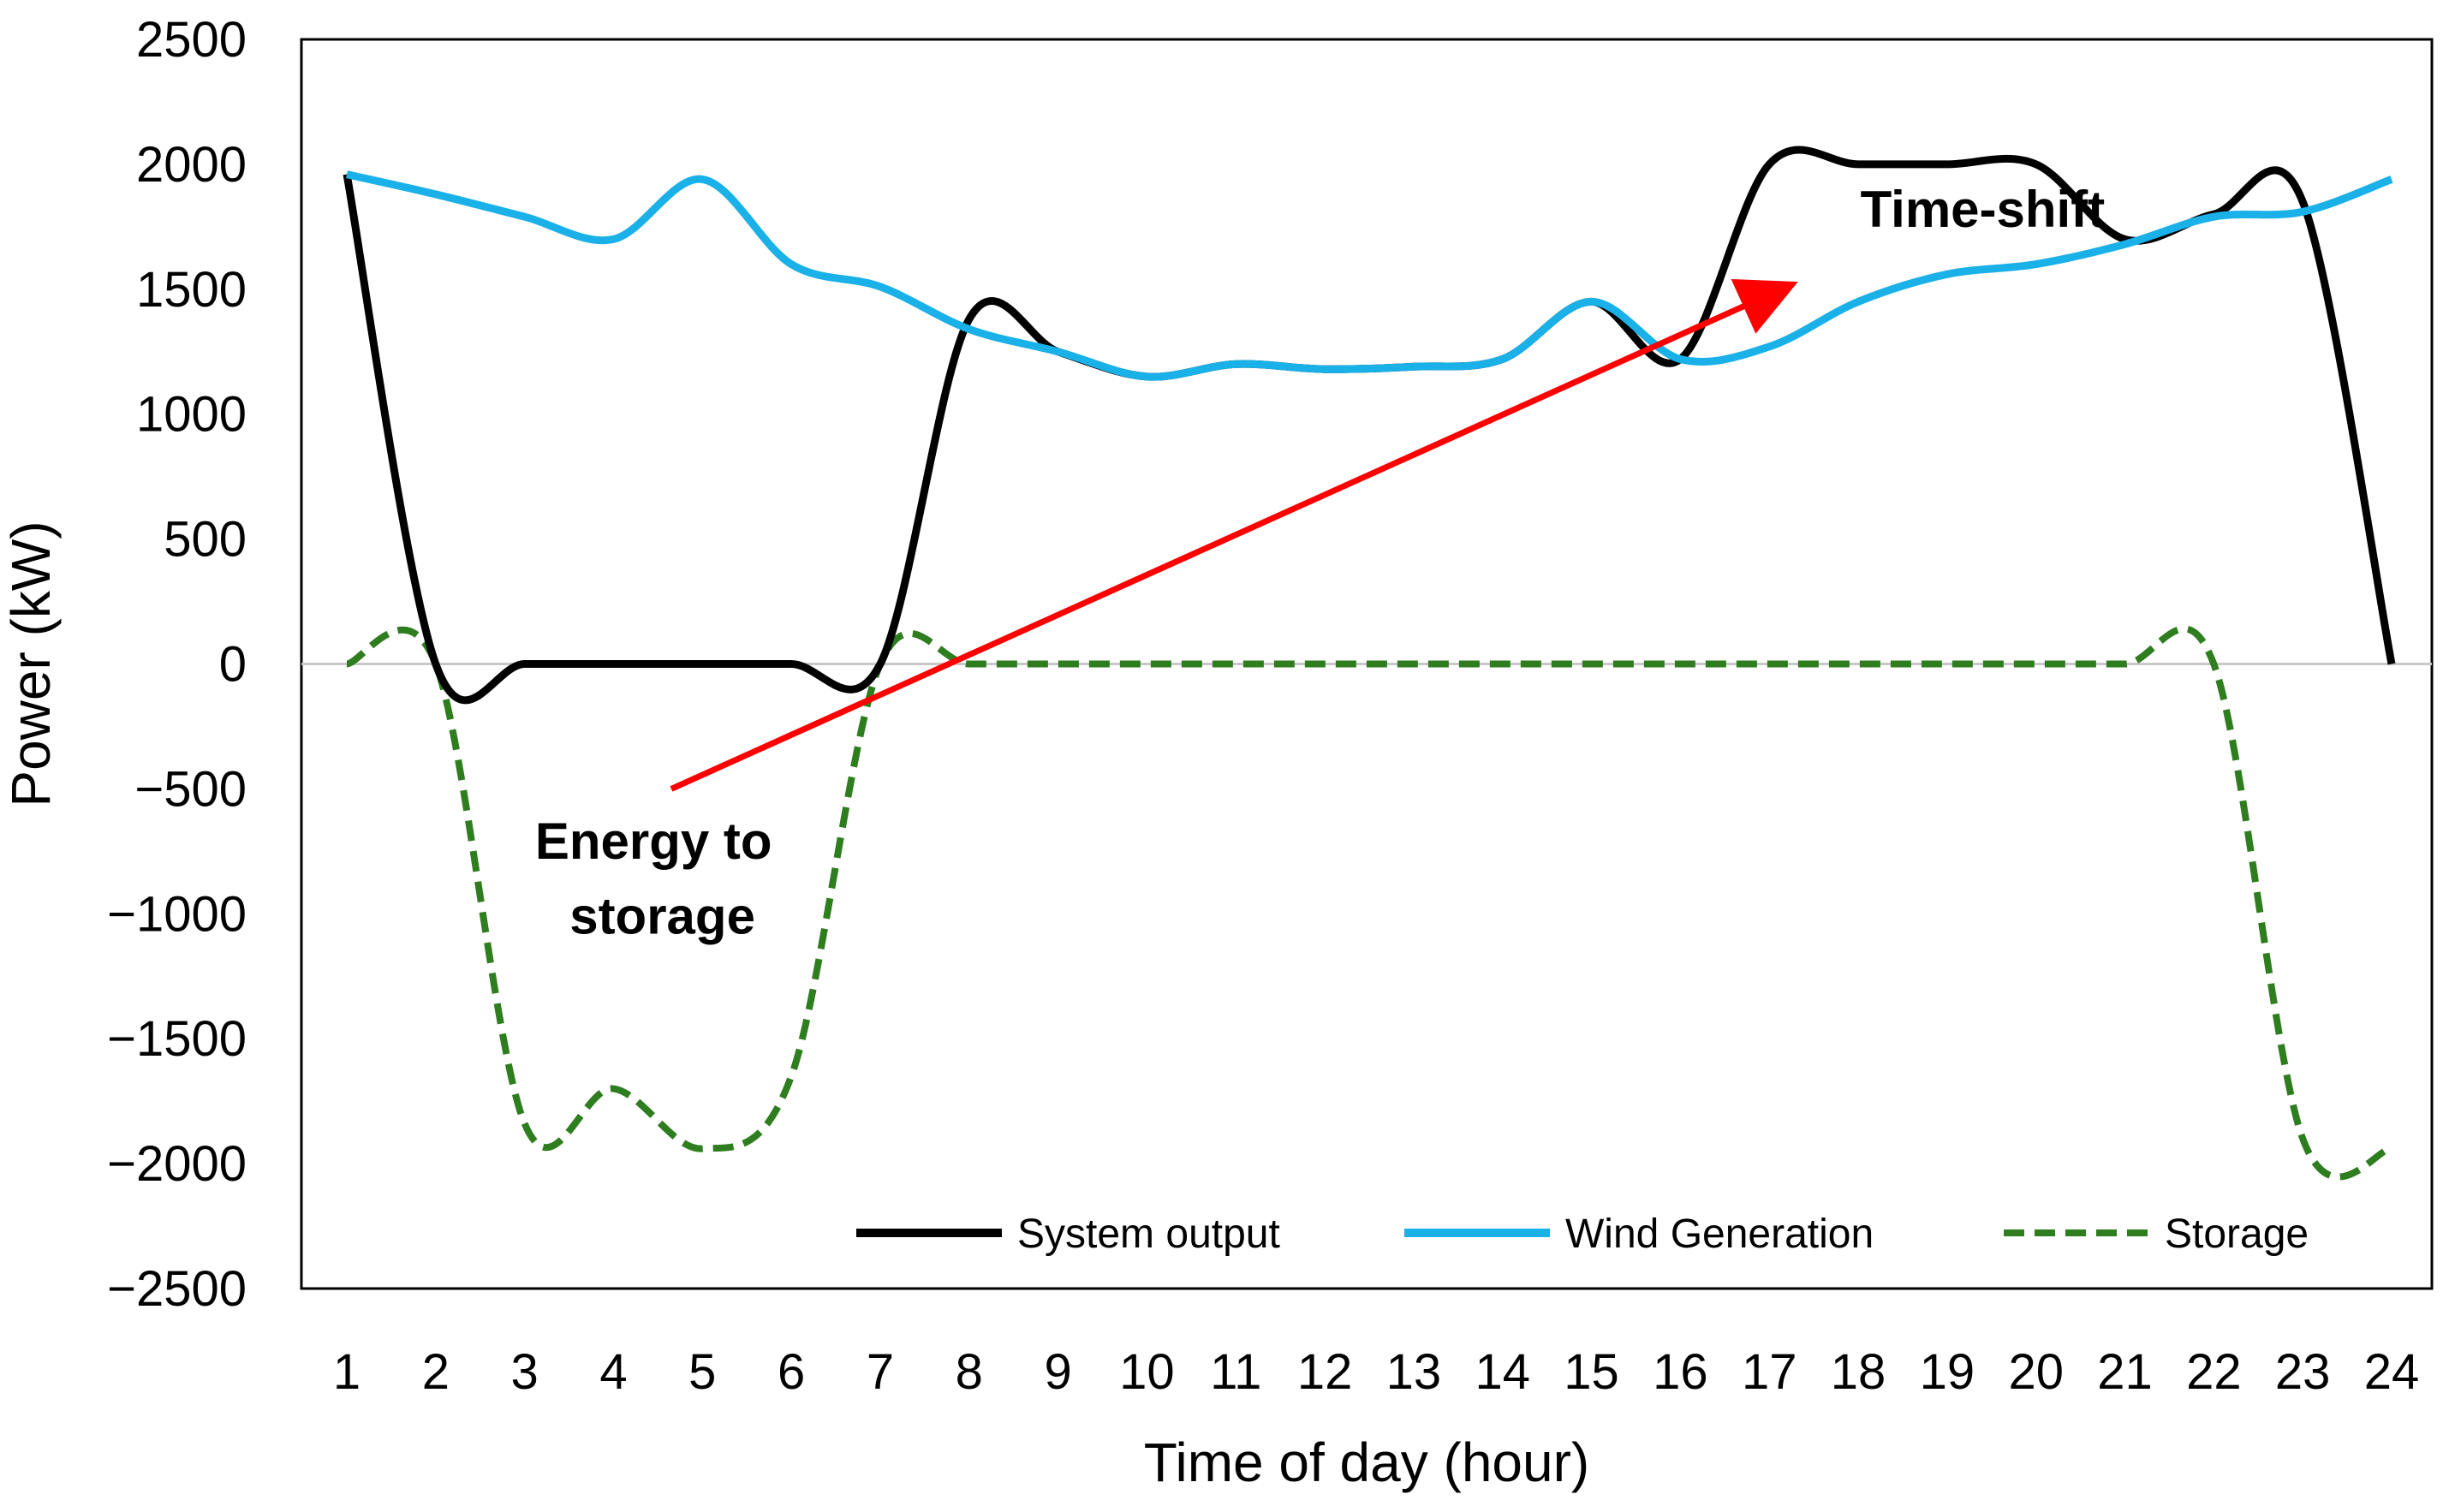  I want to click on x-tick-label: 5, so click(702, 1372).